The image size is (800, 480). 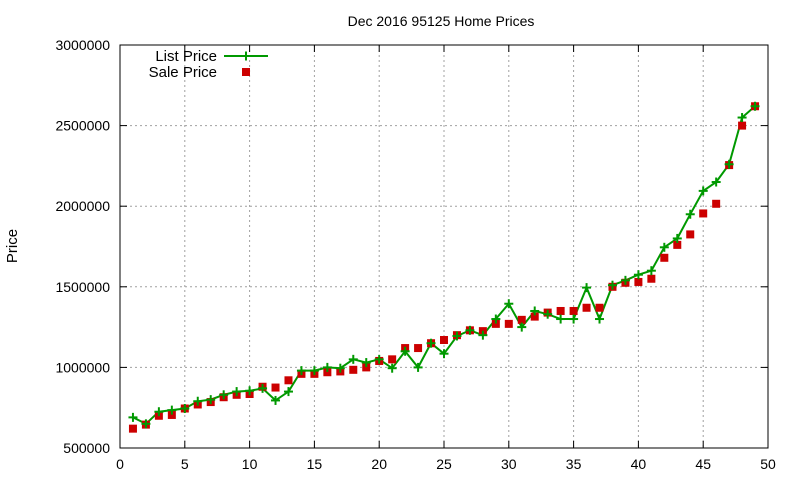 What do you see at coordinates (120, 464) in the screenshot?
I see `x-tick-label: 0` at bounding box center [120, 464].